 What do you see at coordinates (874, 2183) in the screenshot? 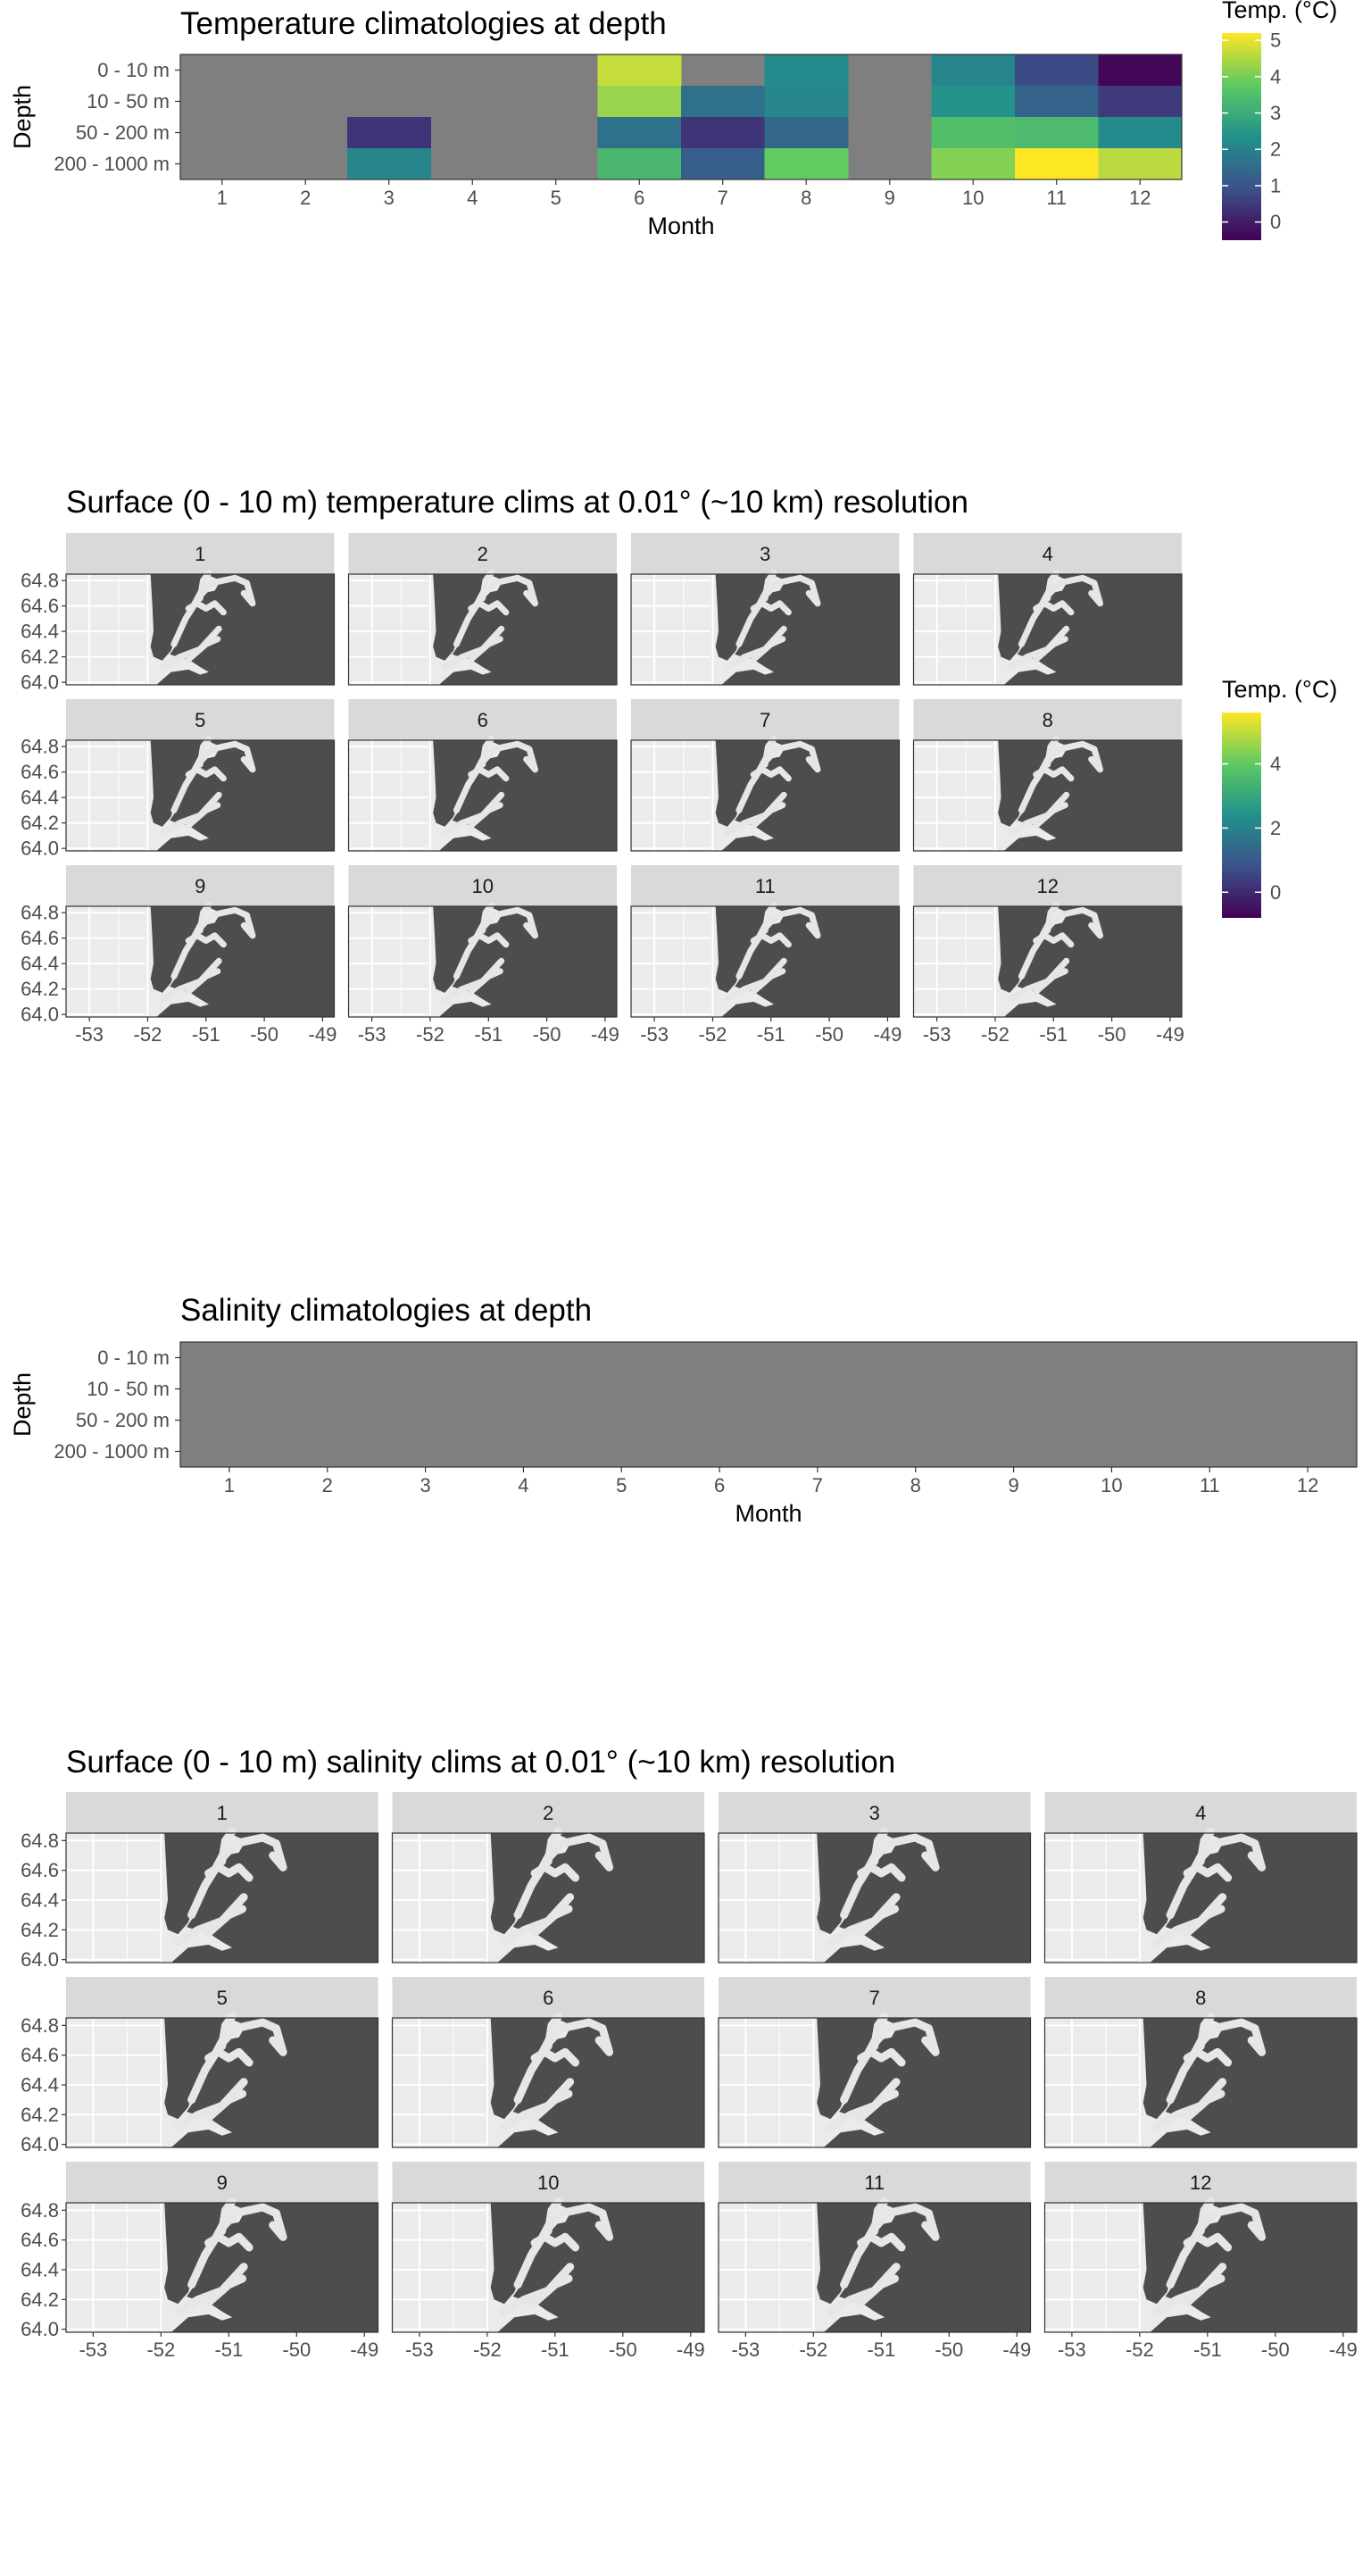
I see `facet-label: 11` at bounding box center [874, 2183].